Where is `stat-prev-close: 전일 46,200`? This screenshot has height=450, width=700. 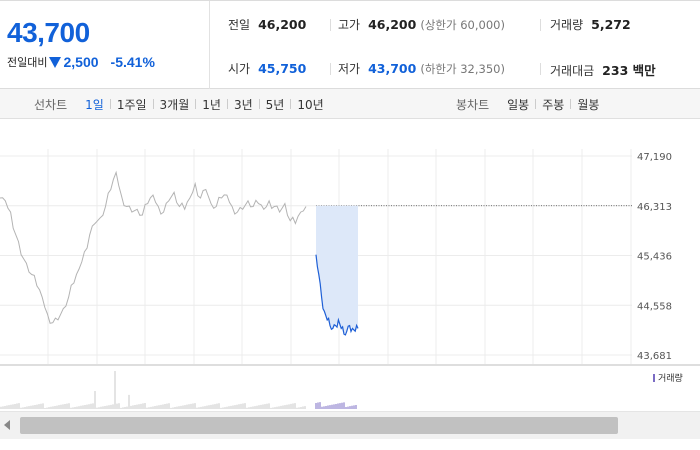
stat-prev-close: 전일 46,200 is located at coordinates (267, 24).